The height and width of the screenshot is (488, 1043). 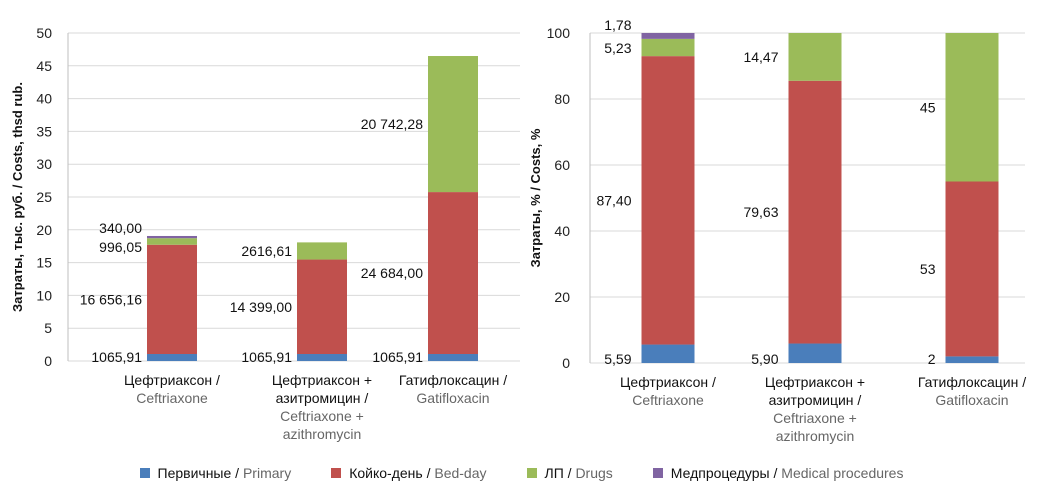 What do you see at coordinates (144, 473) in the screenshot?
I see `legend-swatch-primary` at bounding box center [144, 473].